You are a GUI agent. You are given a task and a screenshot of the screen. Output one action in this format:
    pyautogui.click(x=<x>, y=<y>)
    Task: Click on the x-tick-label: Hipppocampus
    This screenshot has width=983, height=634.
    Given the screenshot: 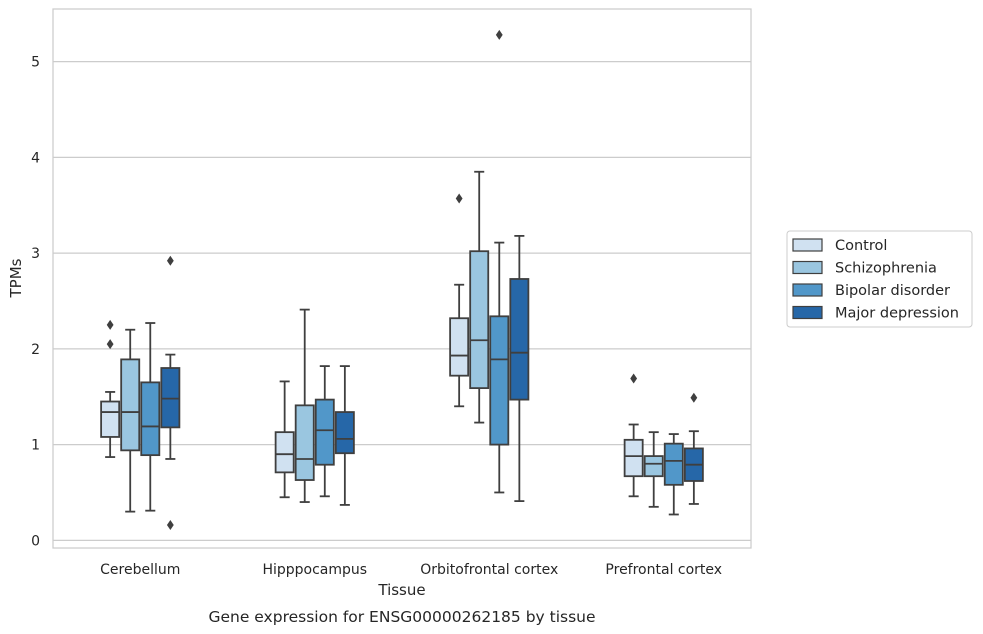 What is the action you would take?
    pyautogui.click(x=314, y=570)
    